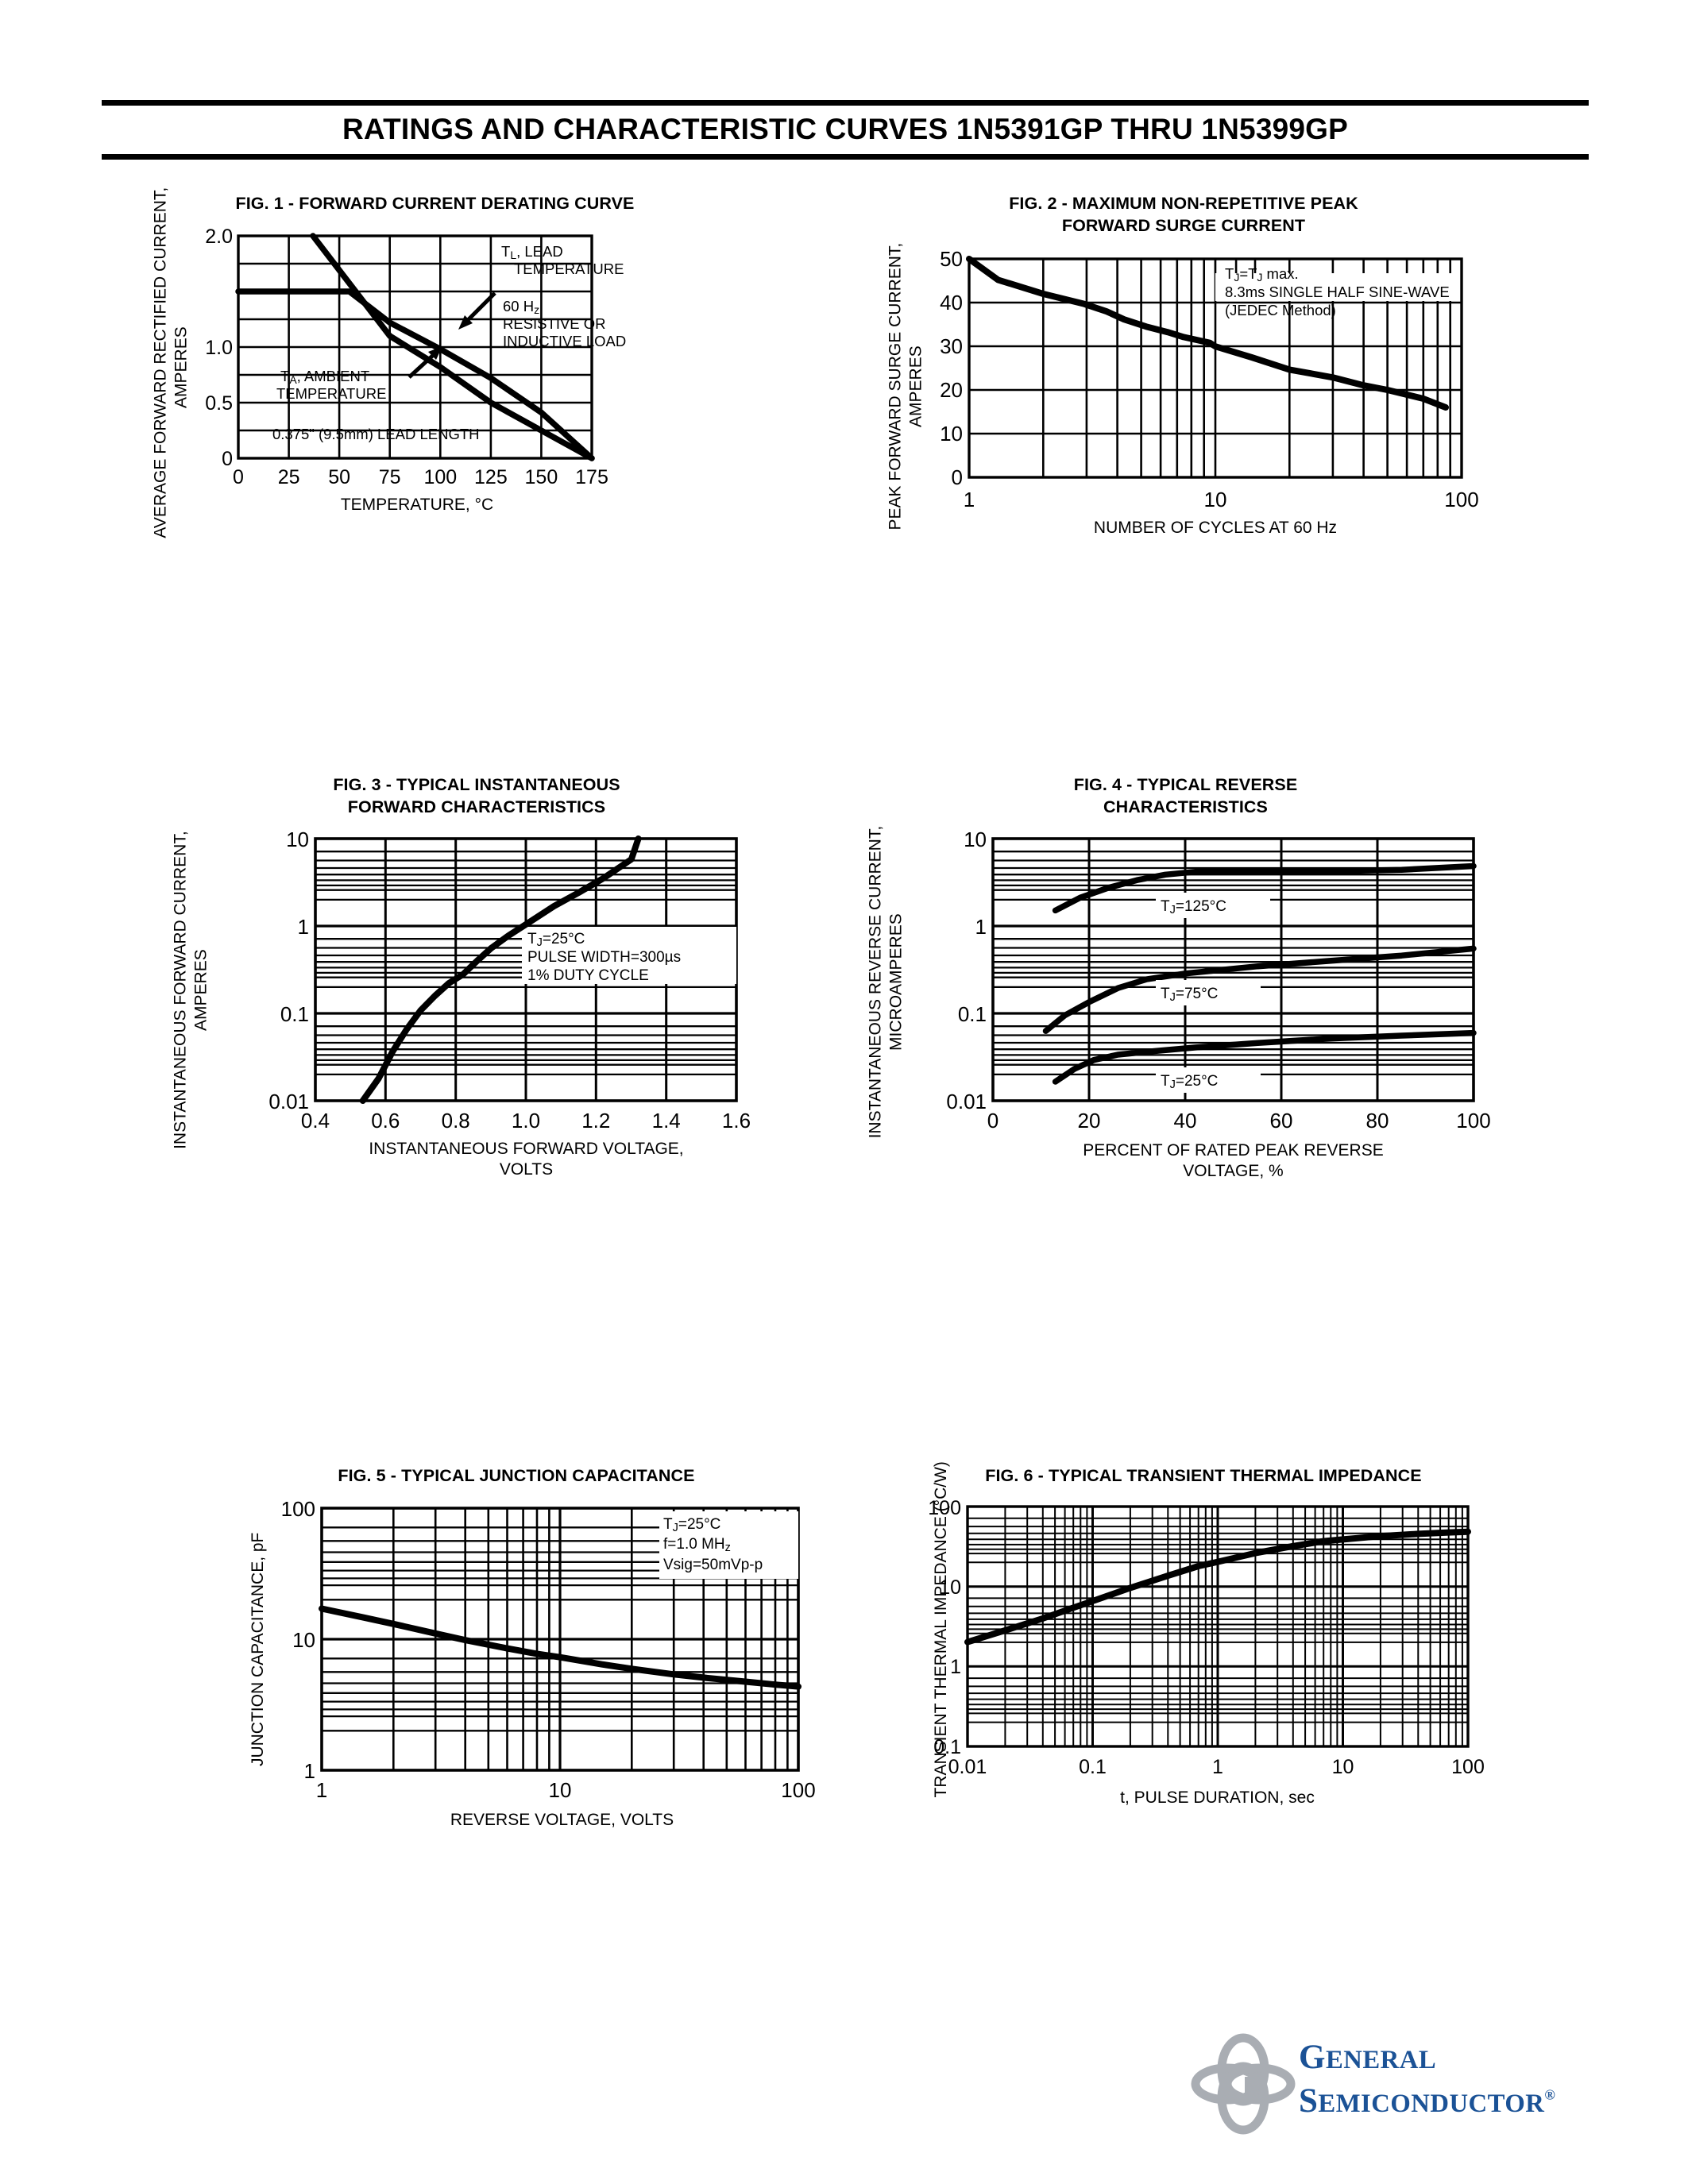  Describe the element at coordinates (453, 346) in the screenshot. I see `figure-1-curve-ambient-temperature` at that location.